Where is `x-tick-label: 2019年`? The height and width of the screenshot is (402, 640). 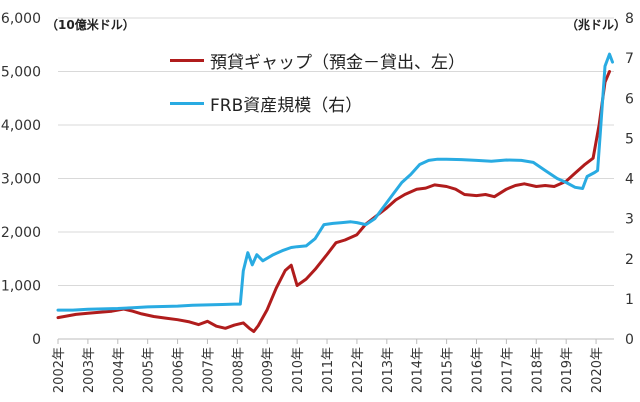
x-tick-label: 2019年 is located at coordinates (567, 370).